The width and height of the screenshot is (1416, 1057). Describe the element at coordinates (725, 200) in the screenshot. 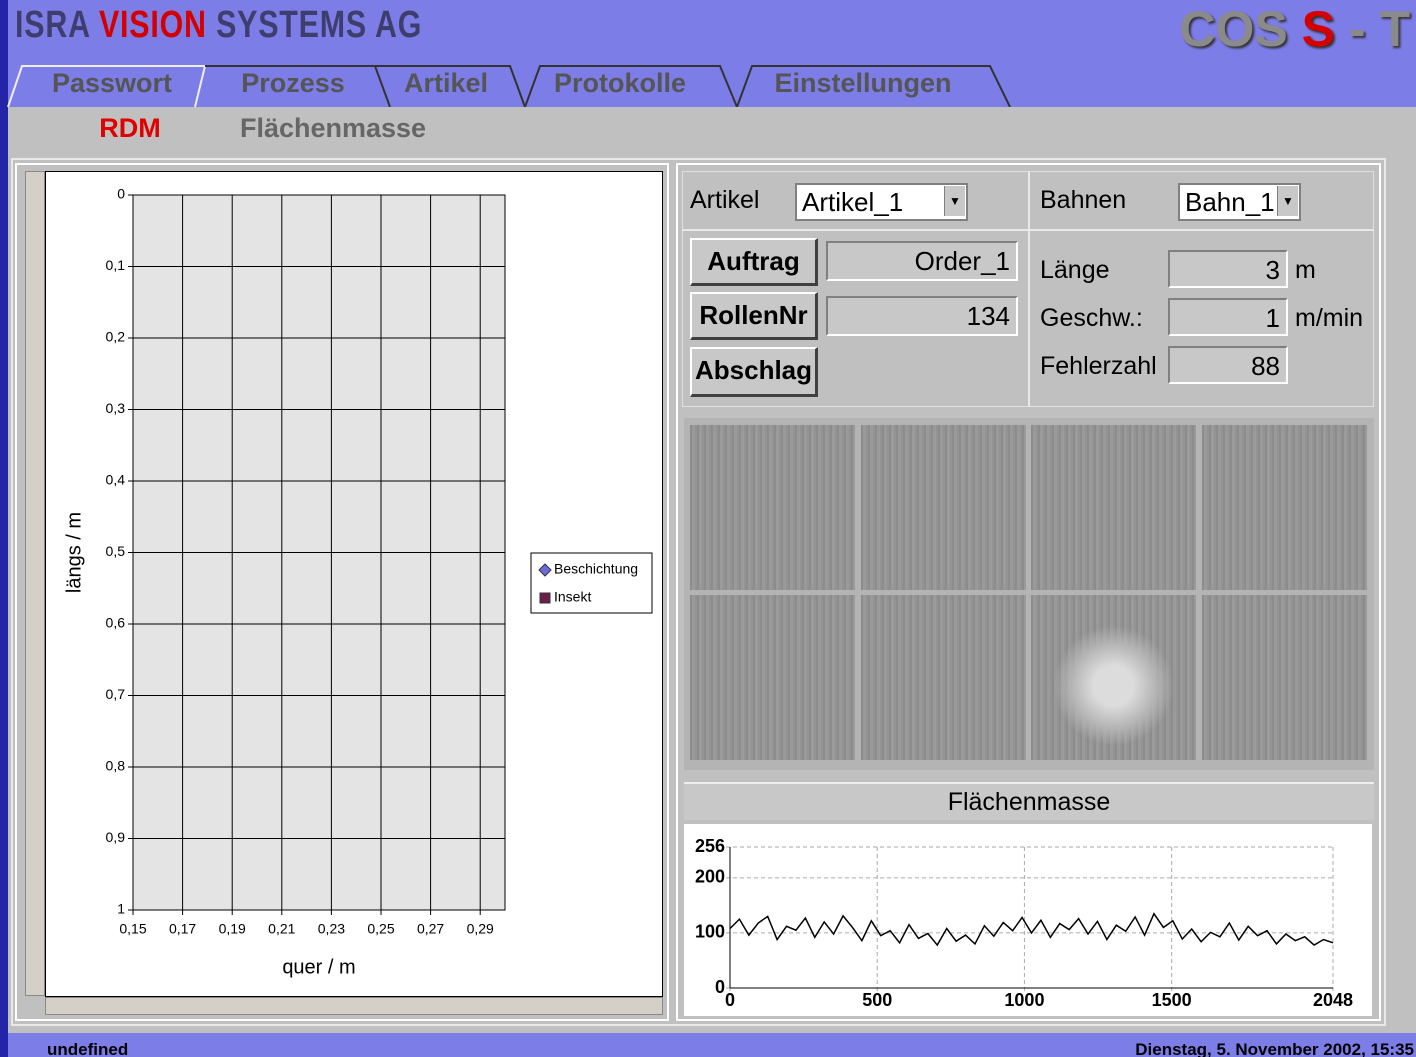

I see `label: Artikel` at that location.